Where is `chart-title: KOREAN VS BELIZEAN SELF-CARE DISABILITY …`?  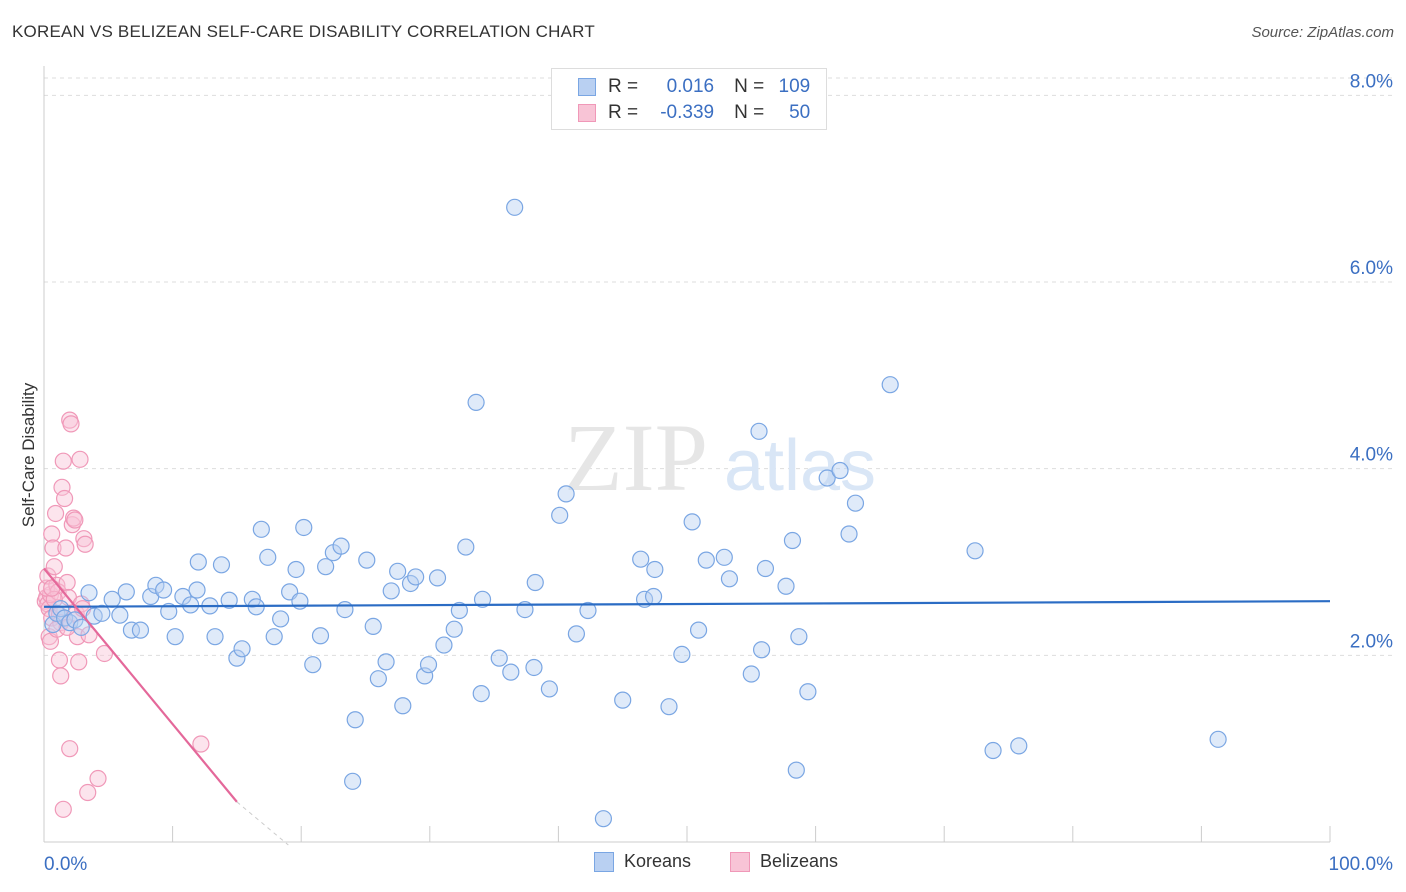 chart-title: KOREAN VS BELIZEAN SELF-CARE DISABILITY … is located at coordinates (303, 31).